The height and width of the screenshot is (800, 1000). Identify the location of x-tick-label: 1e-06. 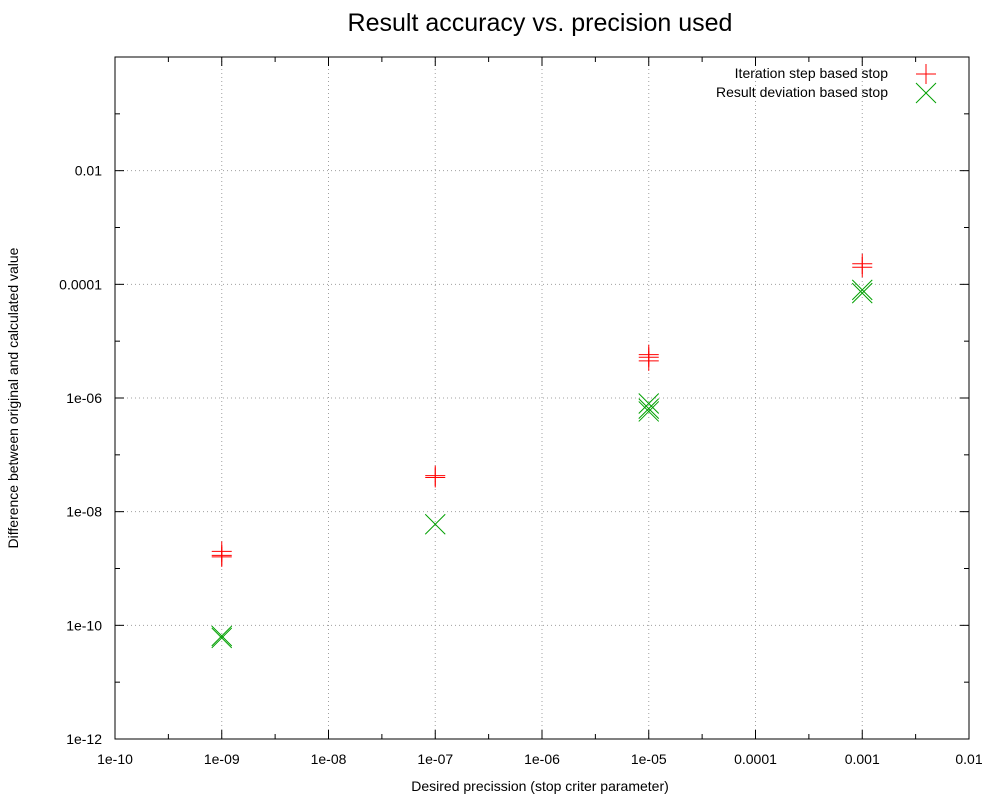
(542, 759).